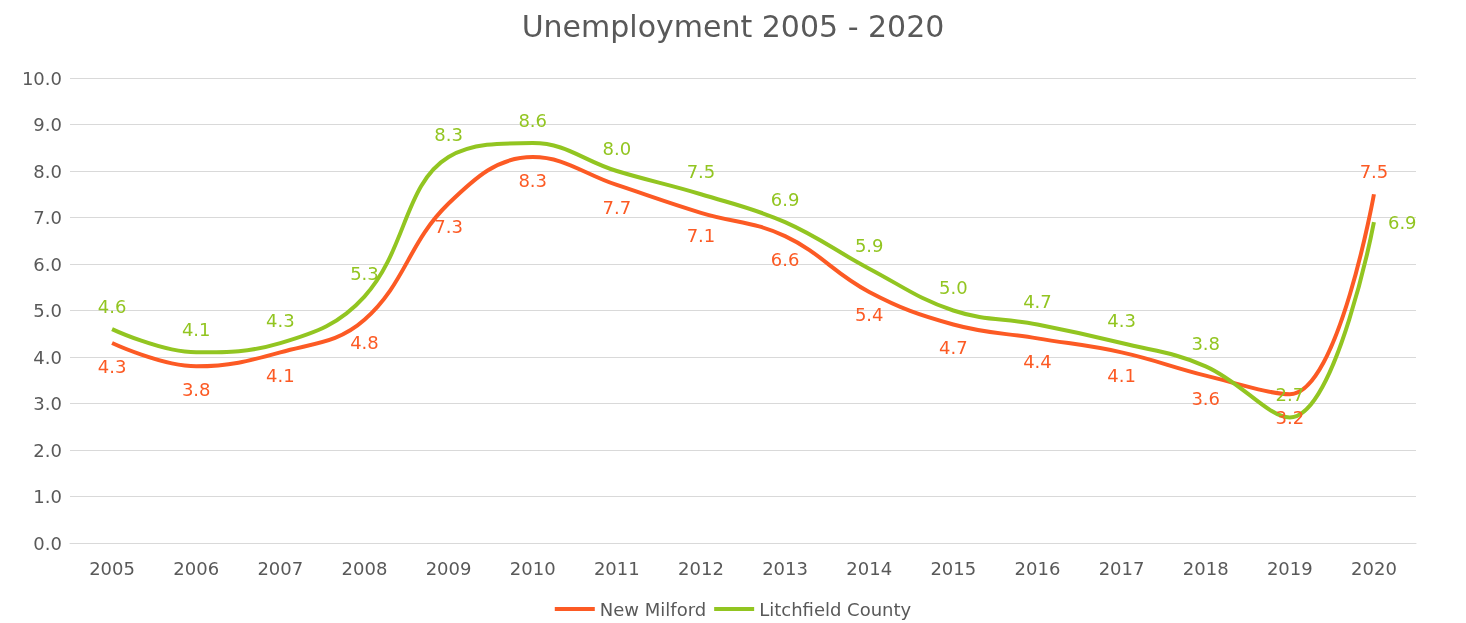  Describe the element at coordinates (47, 450) in the screenshot. I see `y-tick-label: 2.0` at that location.